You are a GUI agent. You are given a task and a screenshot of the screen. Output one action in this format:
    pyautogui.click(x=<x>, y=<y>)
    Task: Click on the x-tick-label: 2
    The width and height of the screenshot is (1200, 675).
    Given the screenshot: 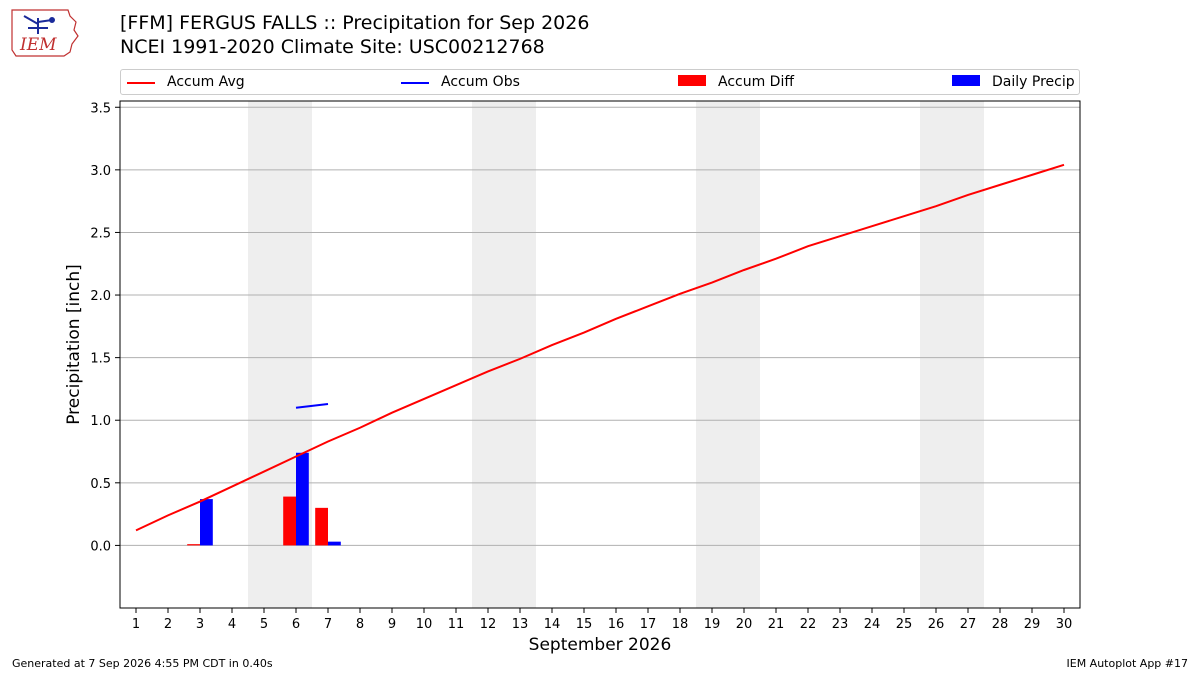 What is the action you would take?
    pyautogui.click(x=168, y=624)
    